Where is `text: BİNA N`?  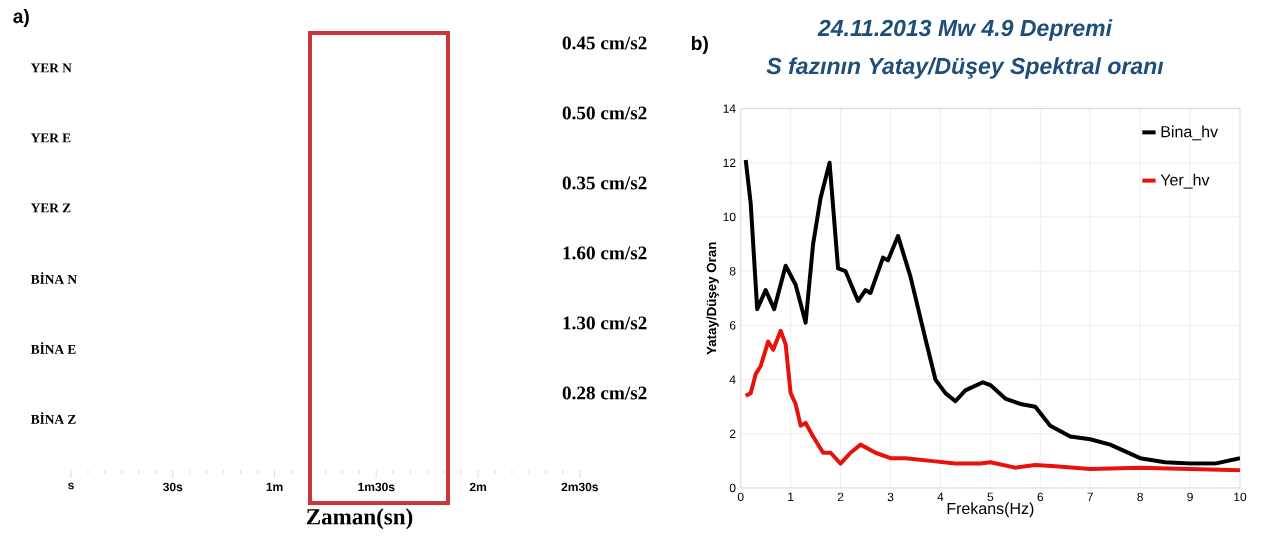 text: BİNA N is located at coordinates (53, 278).